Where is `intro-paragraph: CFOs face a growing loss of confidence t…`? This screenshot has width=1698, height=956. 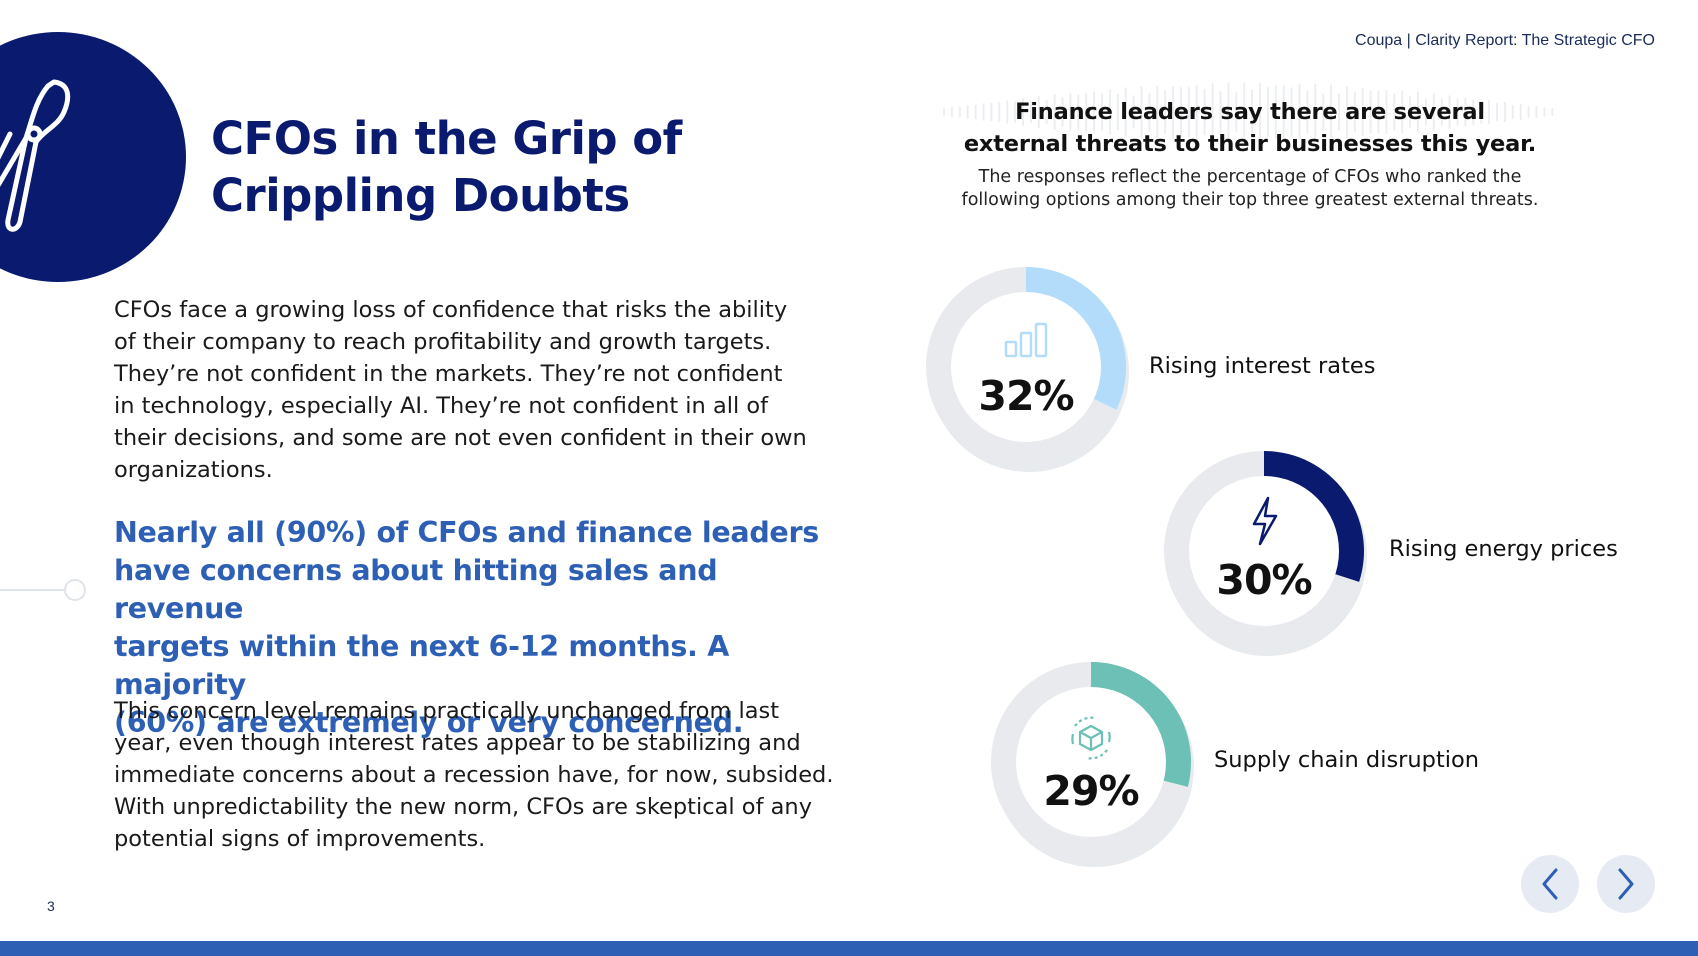
intro-paragraph: CFOs face a growing loss of confidence t… is located at coordinates (460, 390).